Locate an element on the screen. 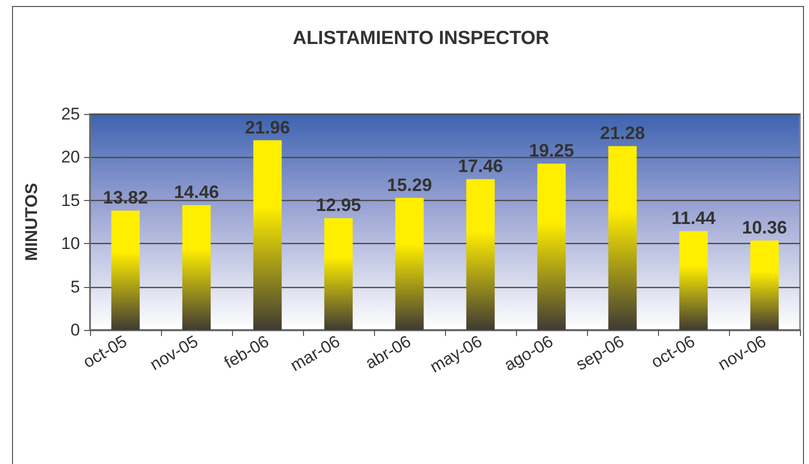 Image resolution: width=809 pixels, height=464 pixels. chart-title: ALISTAMIENTO INSPECTOR is located at coordinates (421, 38).